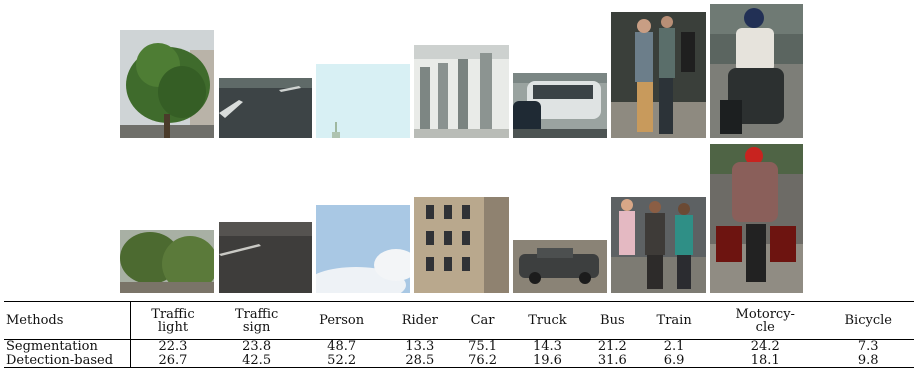  What do you see at coordinates (363, 101) in the screenshot?
I see `real-person-image` at bounding box center [363, 101].